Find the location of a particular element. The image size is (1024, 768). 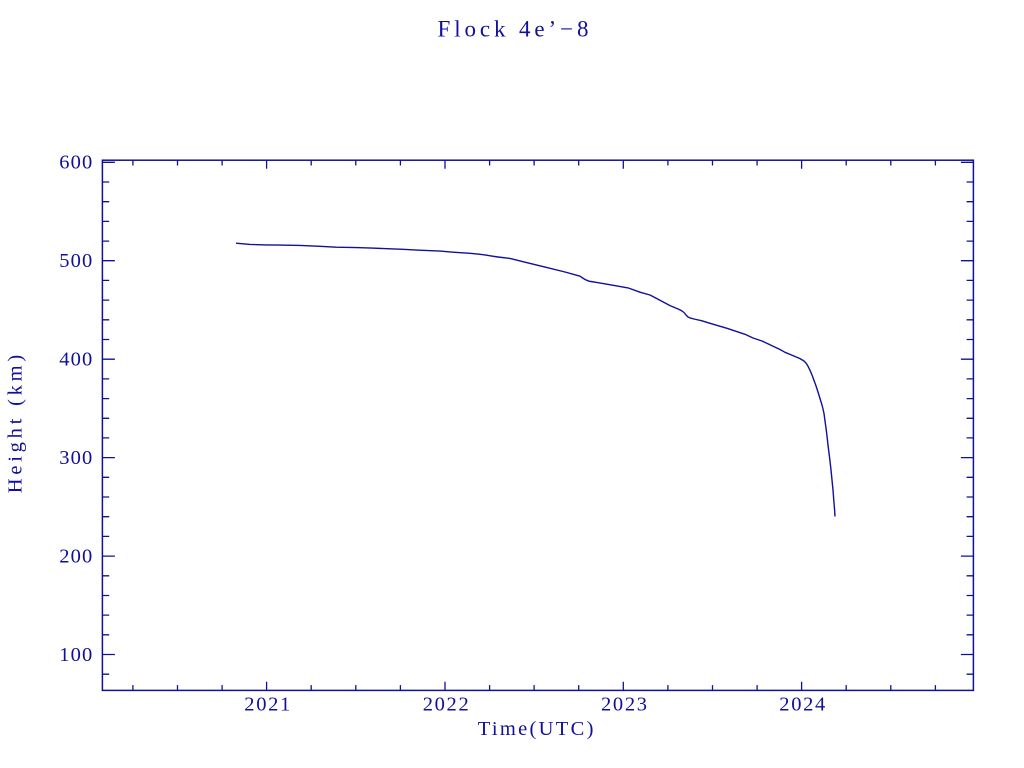

svg-text: 300 is located at coordinates (75, 458).